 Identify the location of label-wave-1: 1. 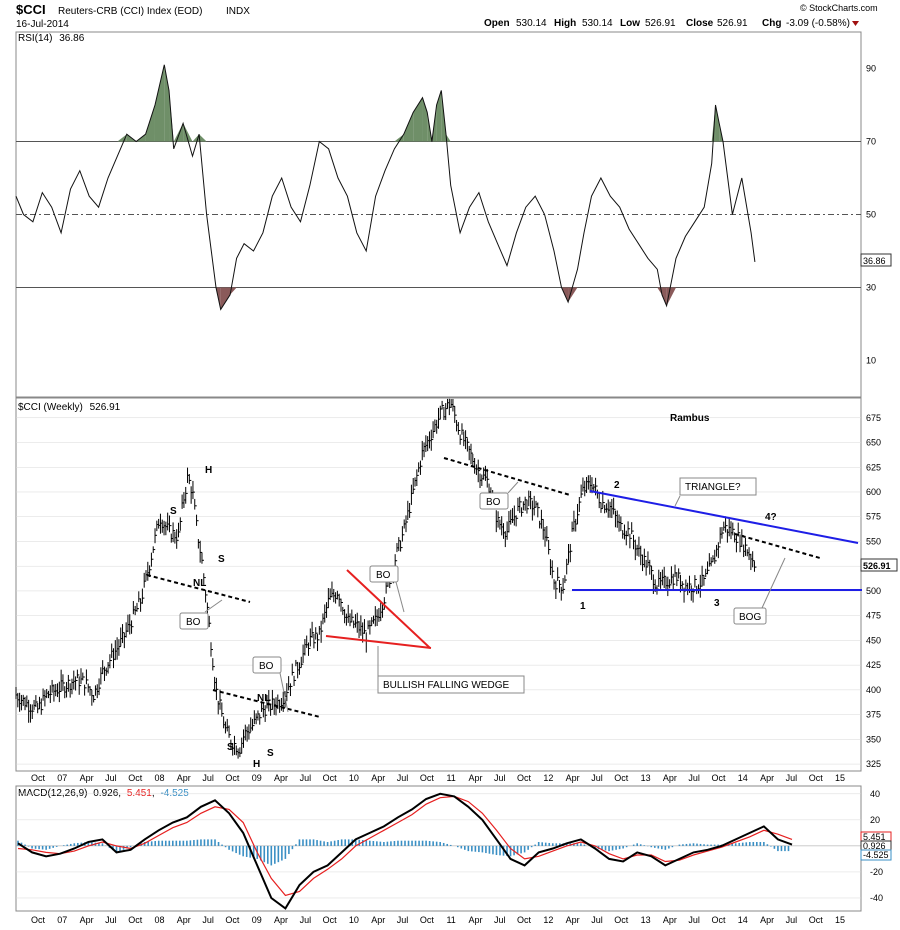
(583, 606).